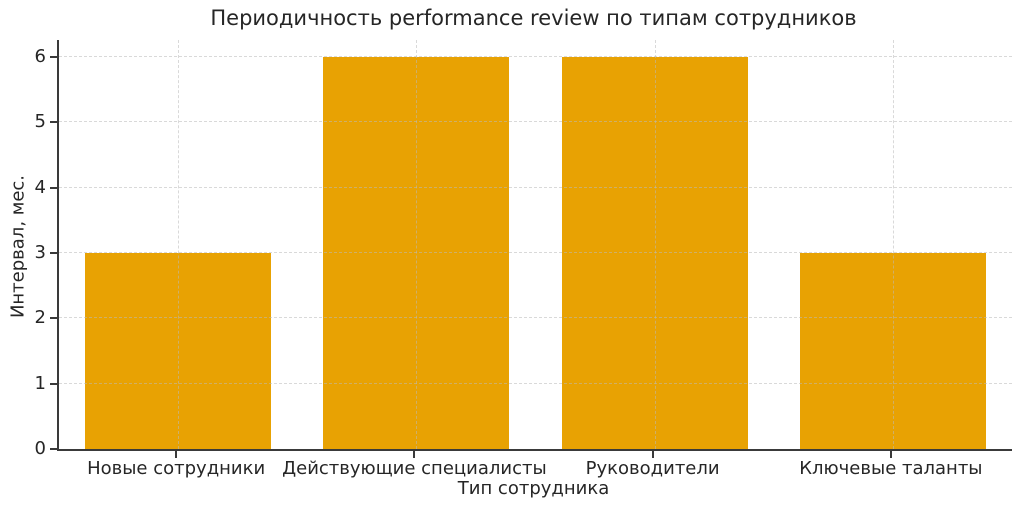  I want to click on y-tick-label: 4, so click(40, 187).